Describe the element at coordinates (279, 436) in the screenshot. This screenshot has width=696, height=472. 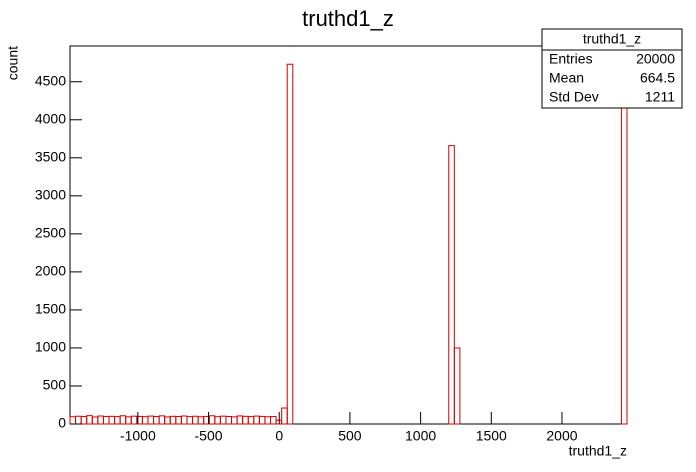
I see `x-tick-label: 0` at that location.